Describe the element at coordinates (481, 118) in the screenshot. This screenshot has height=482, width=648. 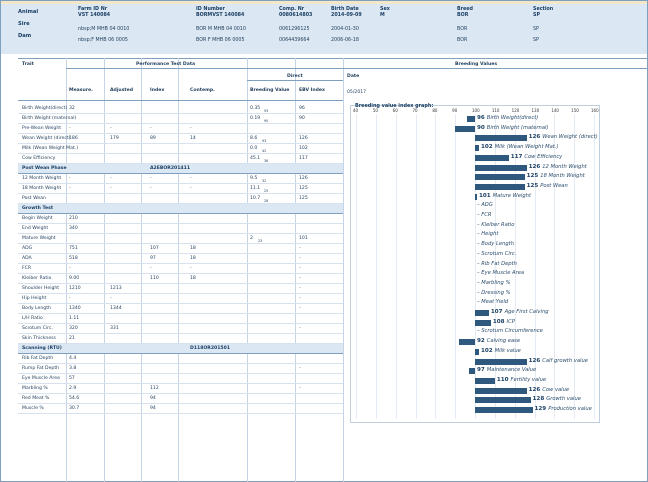
I see `bar-value: 96` at that location.